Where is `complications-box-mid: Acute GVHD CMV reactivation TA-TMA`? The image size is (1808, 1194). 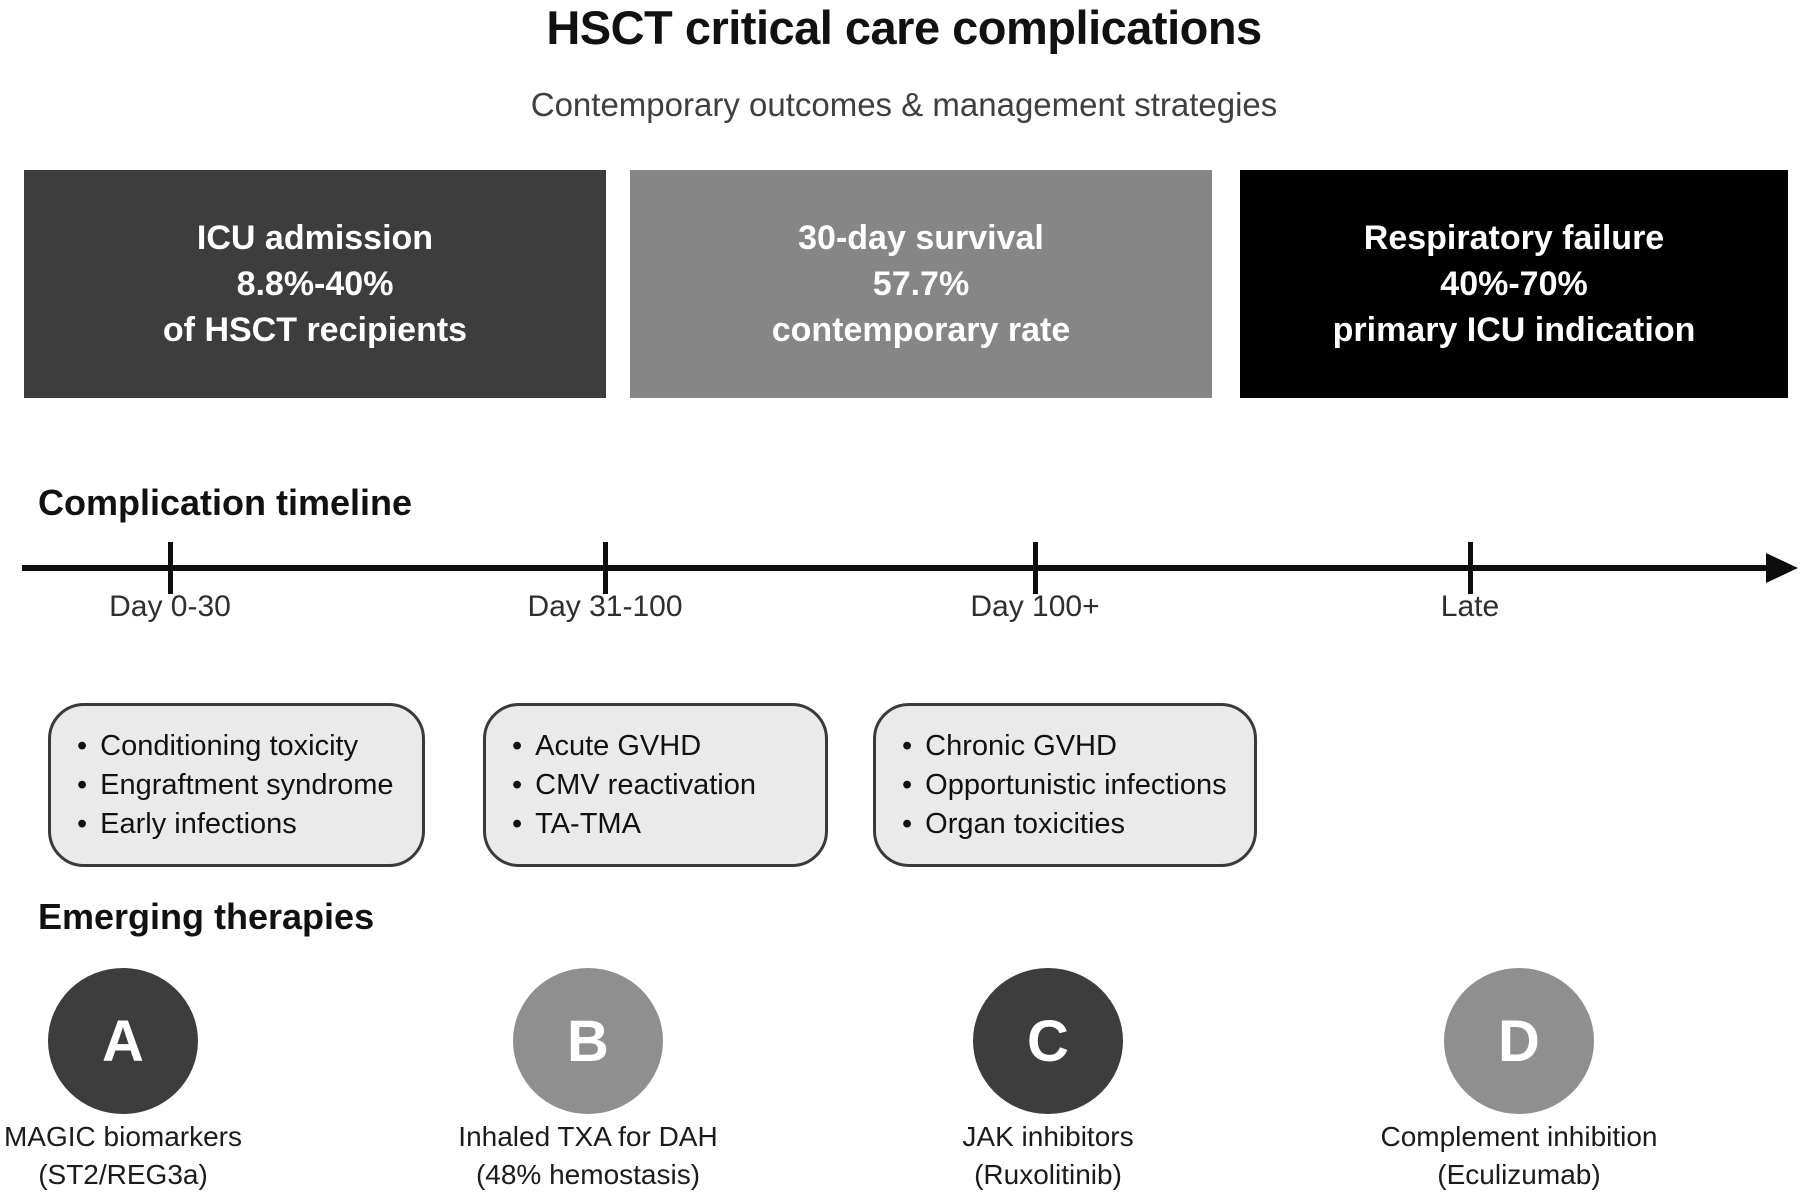
complications-box-mid: Acute GVHD CMV reactivation TA-TMA is located at coordinates (655, 785).